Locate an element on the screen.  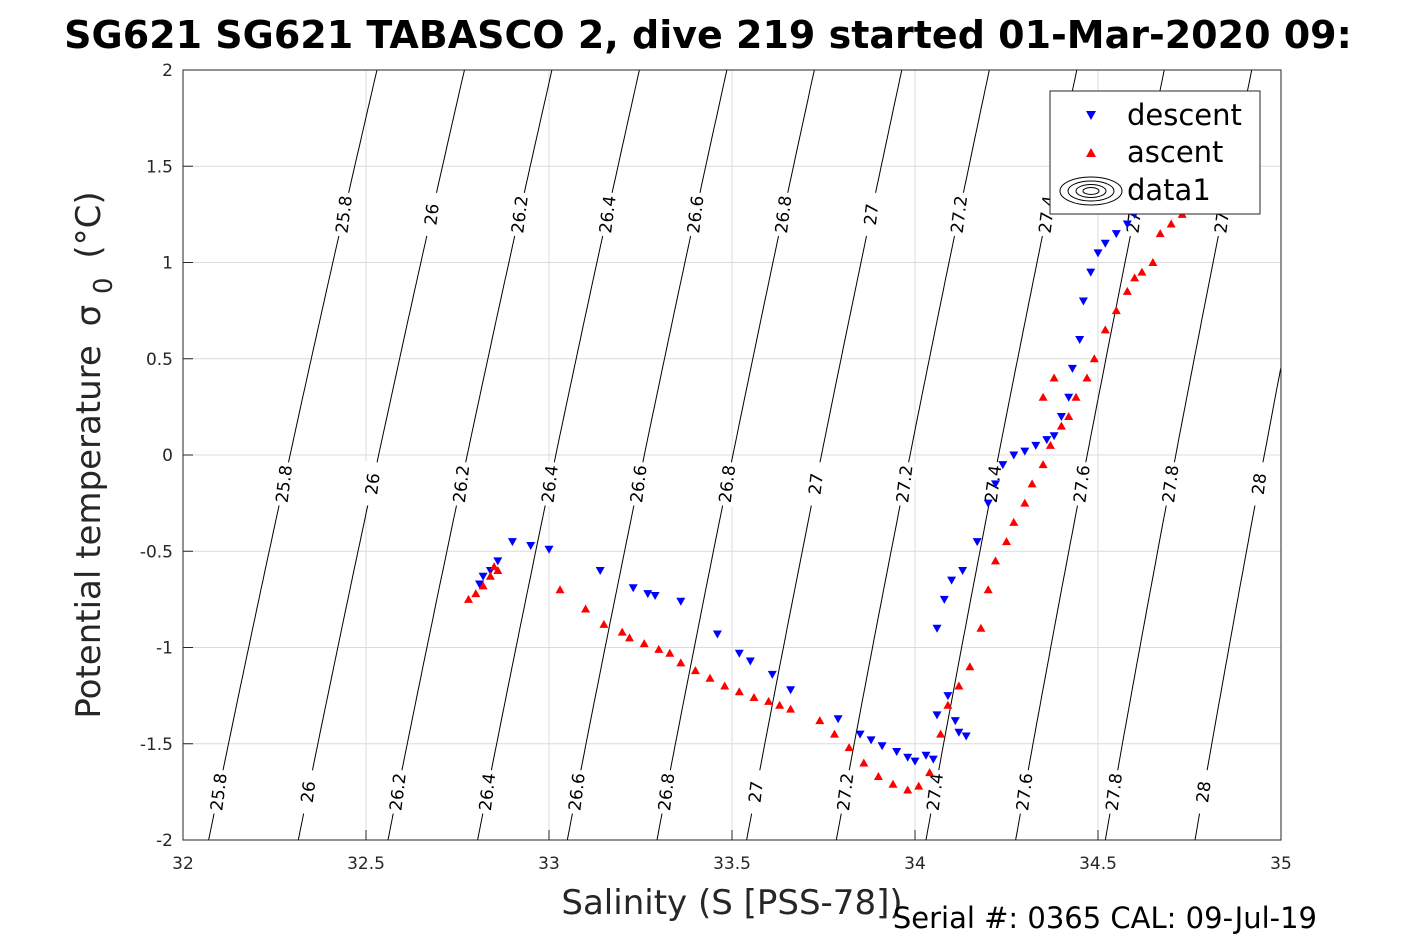
contour-label-group: 26.4 is located at coordinates (607, 214).